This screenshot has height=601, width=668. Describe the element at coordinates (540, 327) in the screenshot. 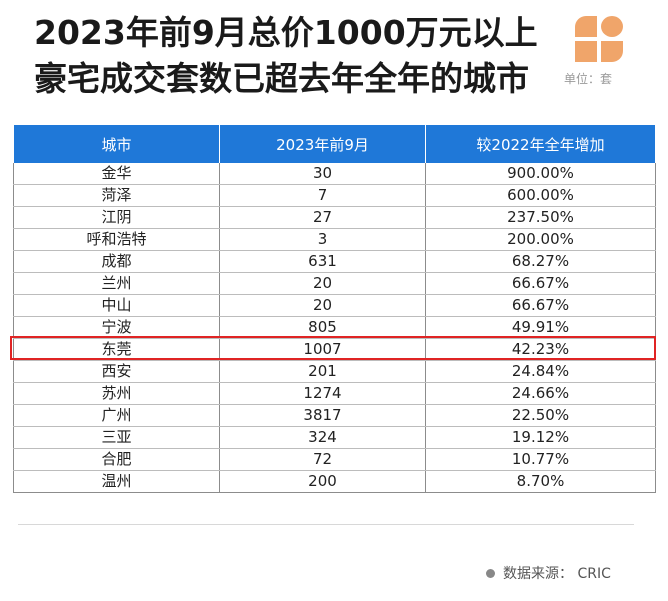

I see `cell-increase: 49.91%` at that location.